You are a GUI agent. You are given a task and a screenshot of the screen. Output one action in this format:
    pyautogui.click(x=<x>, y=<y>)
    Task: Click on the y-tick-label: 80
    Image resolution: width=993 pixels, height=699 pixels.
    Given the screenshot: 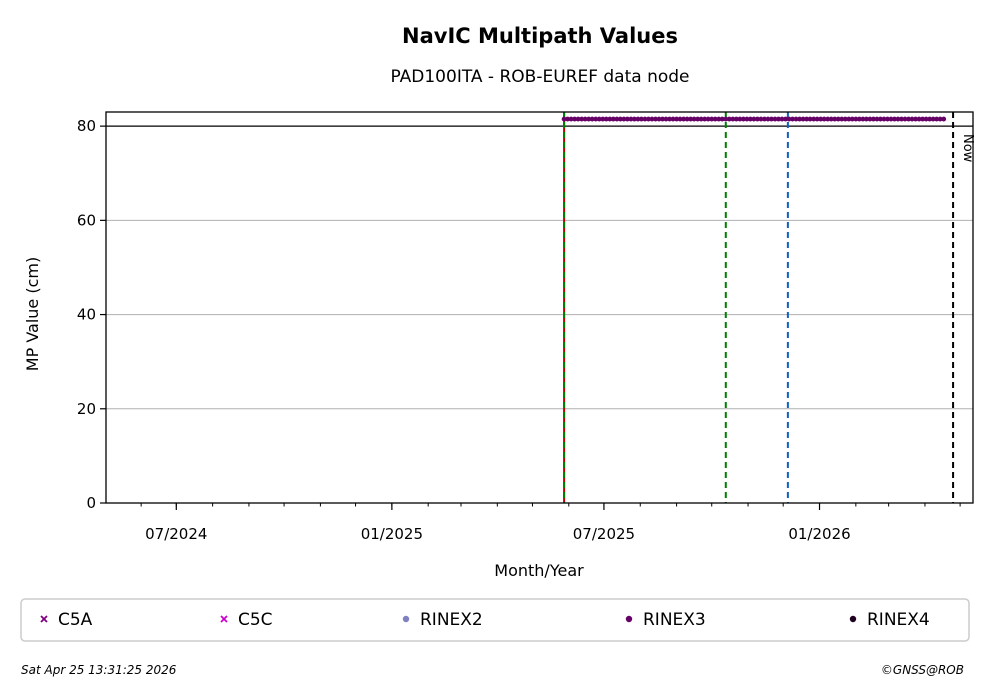 What is the action you would take?
    pyautogui.click(x=86, y=126)
    